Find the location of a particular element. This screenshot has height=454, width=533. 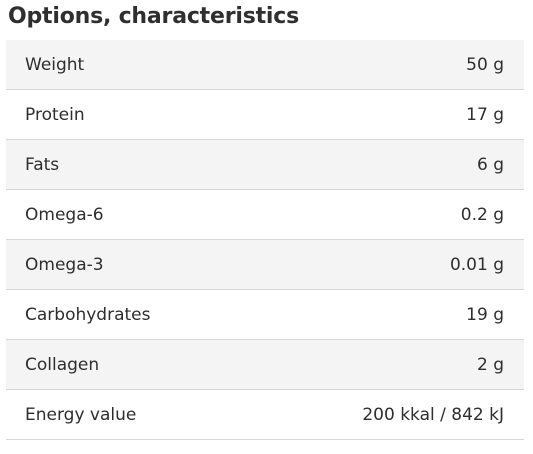

row-value: 50 g is located at coordinates (485, 64).